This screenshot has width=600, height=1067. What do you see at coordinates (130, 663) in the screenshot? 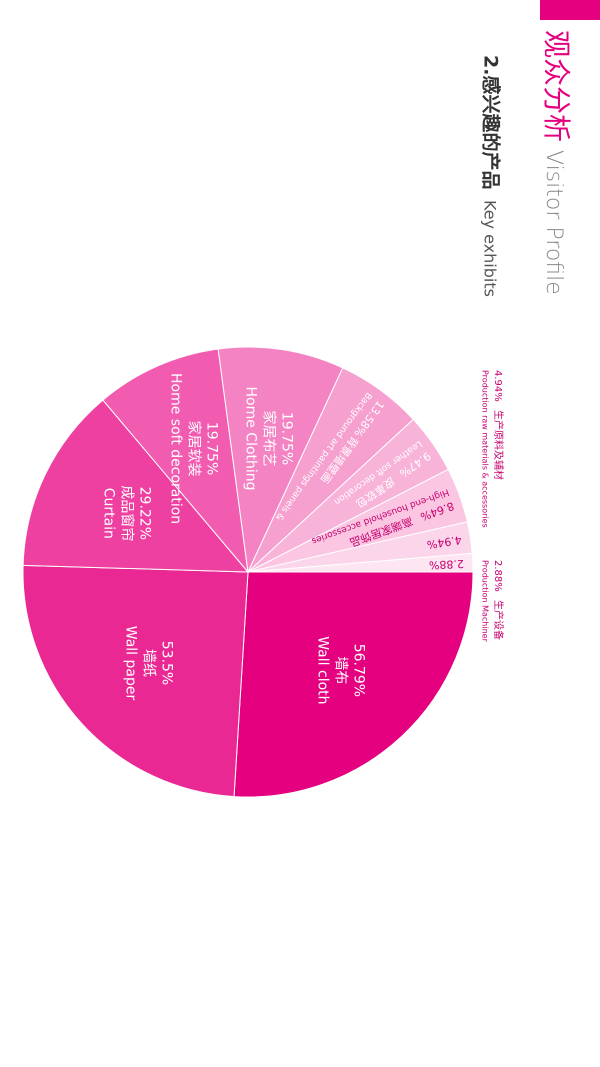
I see `category-en: Wall paper` at bounding box center [130, 663].